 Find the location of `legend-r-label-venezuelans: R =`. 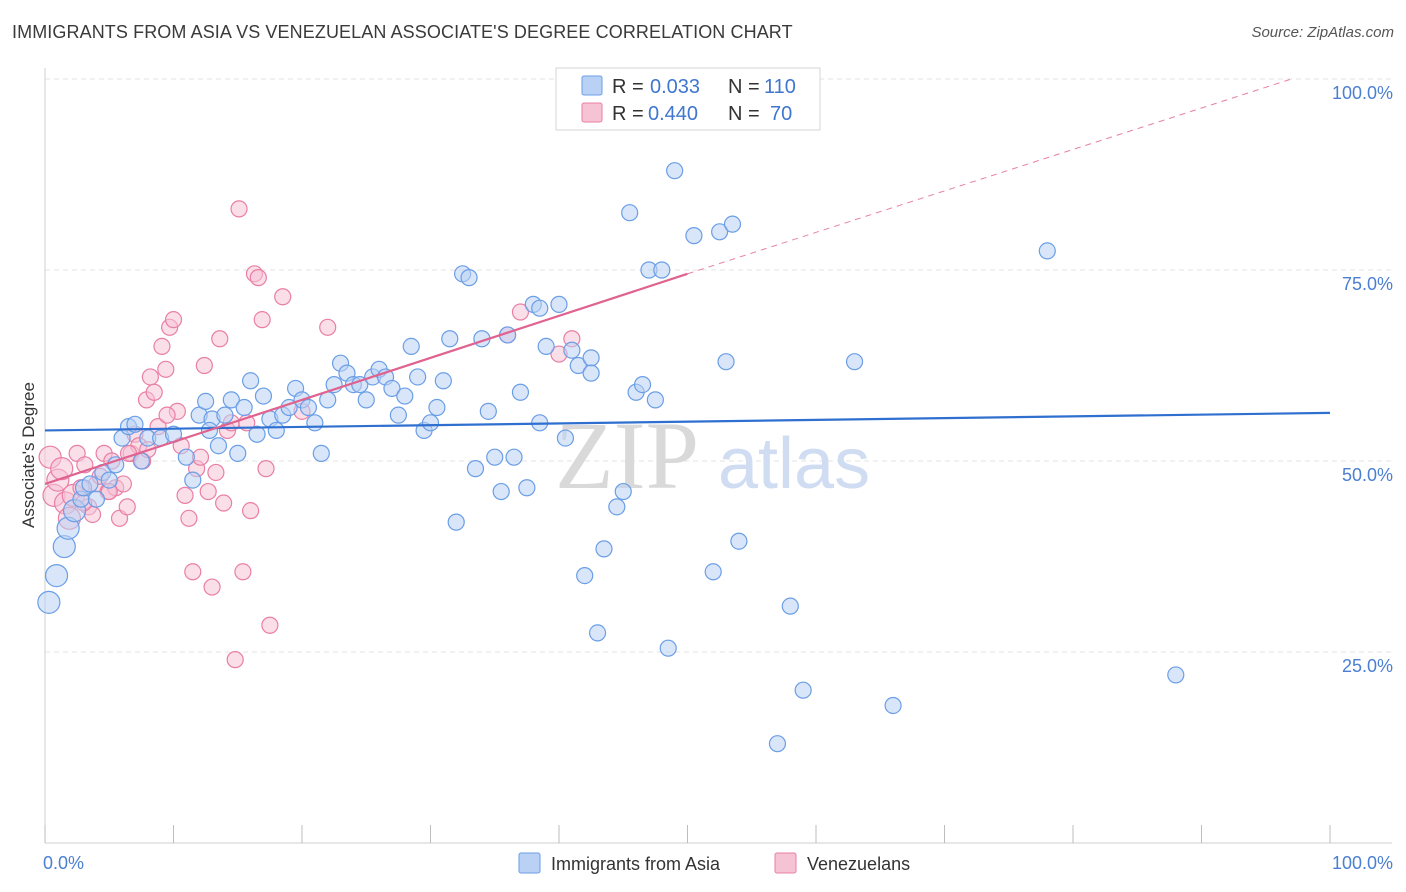

legend-r-label-venezuelans: R = is located at coordinates (628, 114).